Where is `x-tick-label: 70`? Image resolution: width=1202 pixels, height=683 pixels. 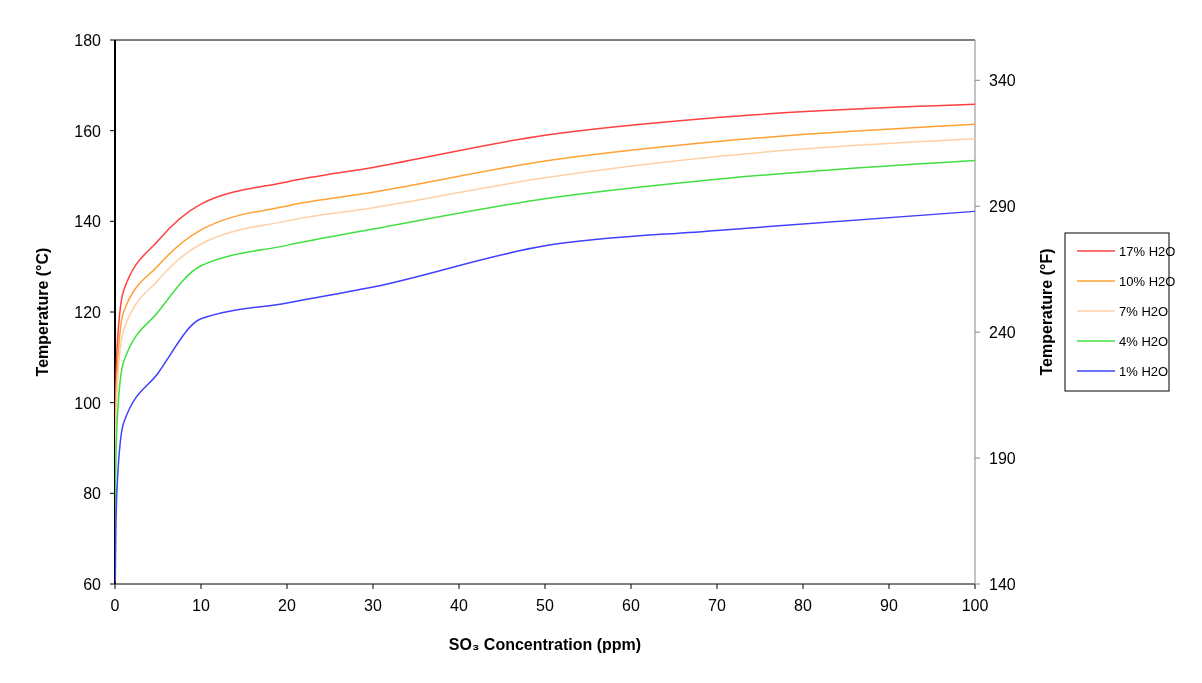 x-tick-label: 70 is located at coordinates (717, 605).